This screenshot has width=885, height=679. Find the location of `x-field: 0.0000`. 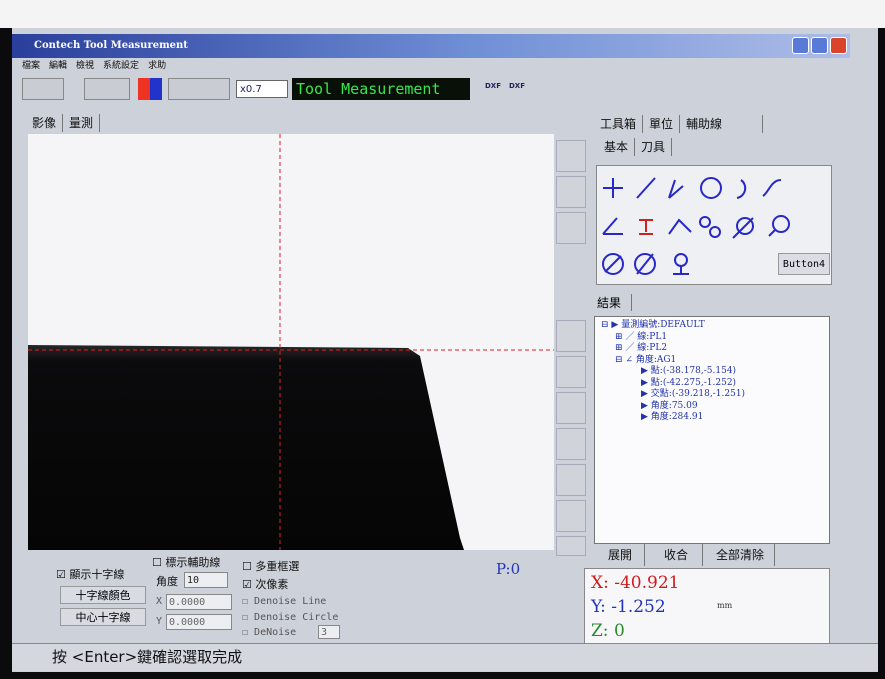

x-field: 0.0000 is located at coordinates (199, 602).